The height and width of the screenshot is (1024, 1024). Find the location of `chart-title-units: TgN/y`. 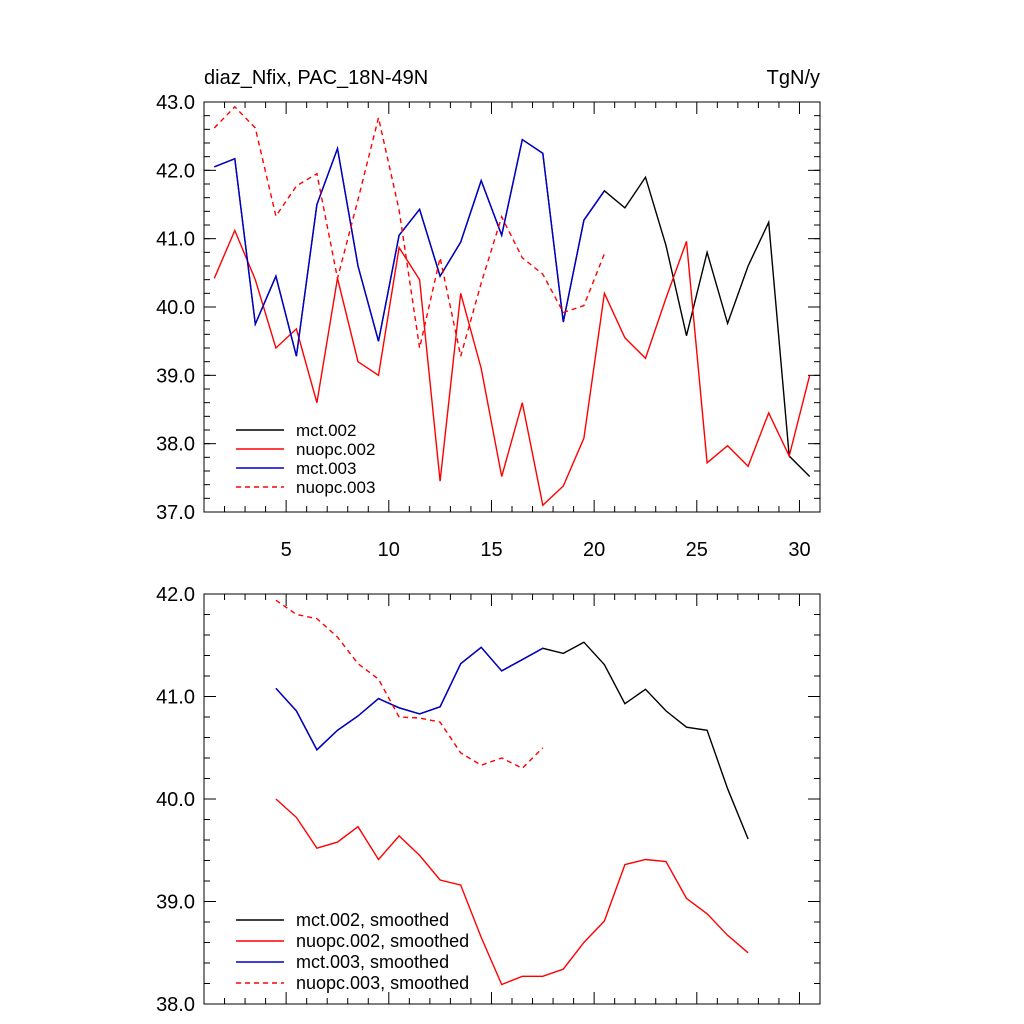

chart-title-units: TgN/y is located at coordinates (793, 78).